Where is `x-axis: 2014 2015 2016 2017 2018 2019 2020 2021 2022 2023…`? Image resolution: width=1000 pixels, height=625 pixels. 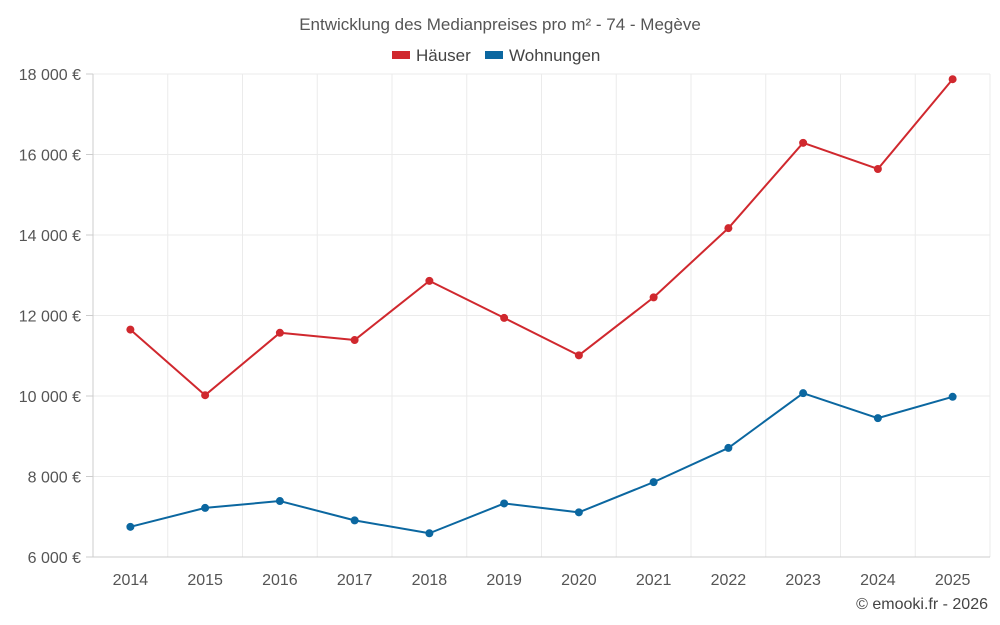 x-axis: 2014 2015 2016 2017 2018 2019 2020 2021 2022 2023… is located at coordinates (541, 572).